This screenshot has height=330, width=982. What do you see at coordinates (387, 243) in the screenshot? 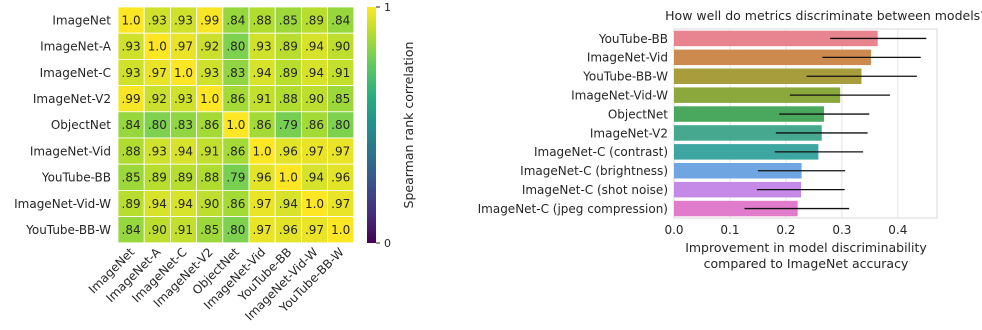
I see `colorbar-tick-min: 0` at bounding box center [387, 243].